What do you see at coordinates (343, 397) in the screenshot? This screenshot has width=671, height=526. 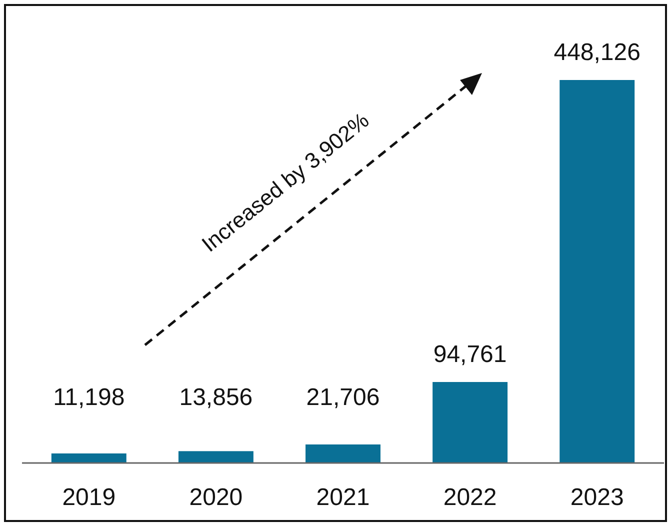 I see `data-label: 21,706` at bounding box center [343, 397].